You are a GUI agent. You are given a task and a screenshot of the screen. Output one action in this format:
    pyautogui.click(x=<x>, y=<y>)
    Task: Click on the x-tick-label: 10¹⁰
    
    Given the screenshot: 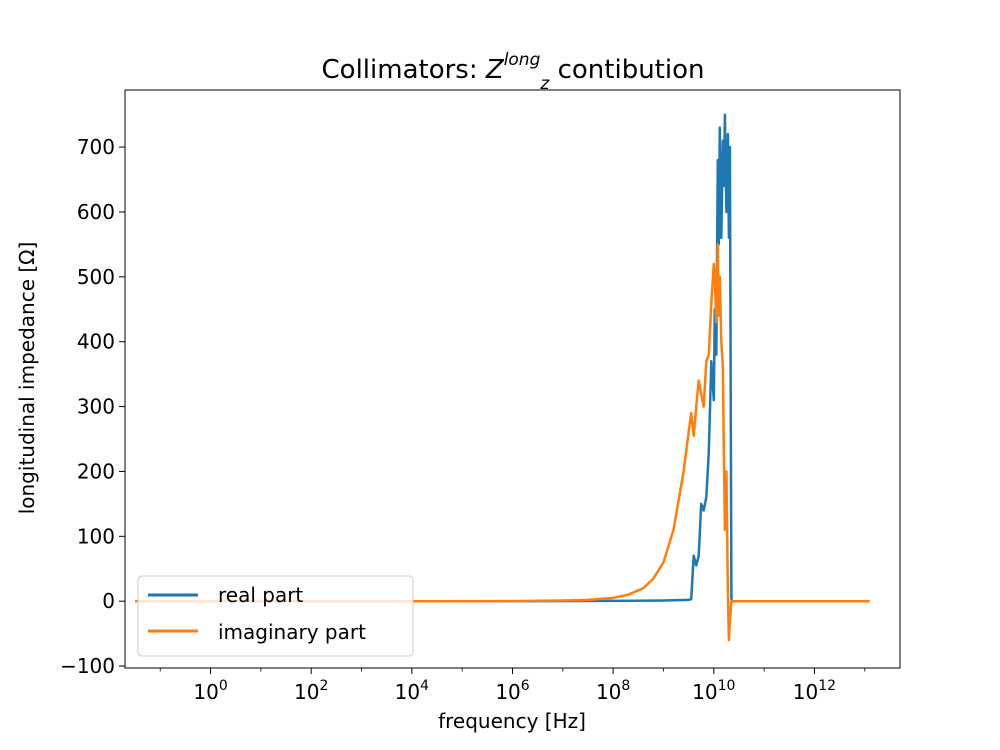 What is the action you would take?
    pyautogui.click(x=713, y=691)
    